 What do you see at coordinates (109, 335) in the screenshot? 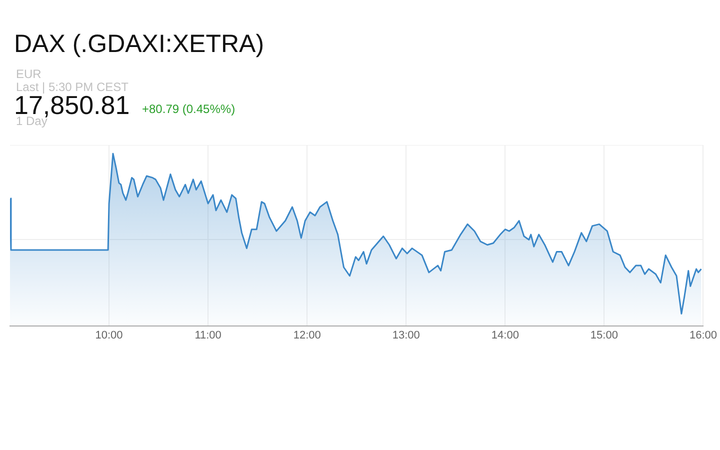
I see `x-tick-label: 10:00` at bounding box center [109, 335].